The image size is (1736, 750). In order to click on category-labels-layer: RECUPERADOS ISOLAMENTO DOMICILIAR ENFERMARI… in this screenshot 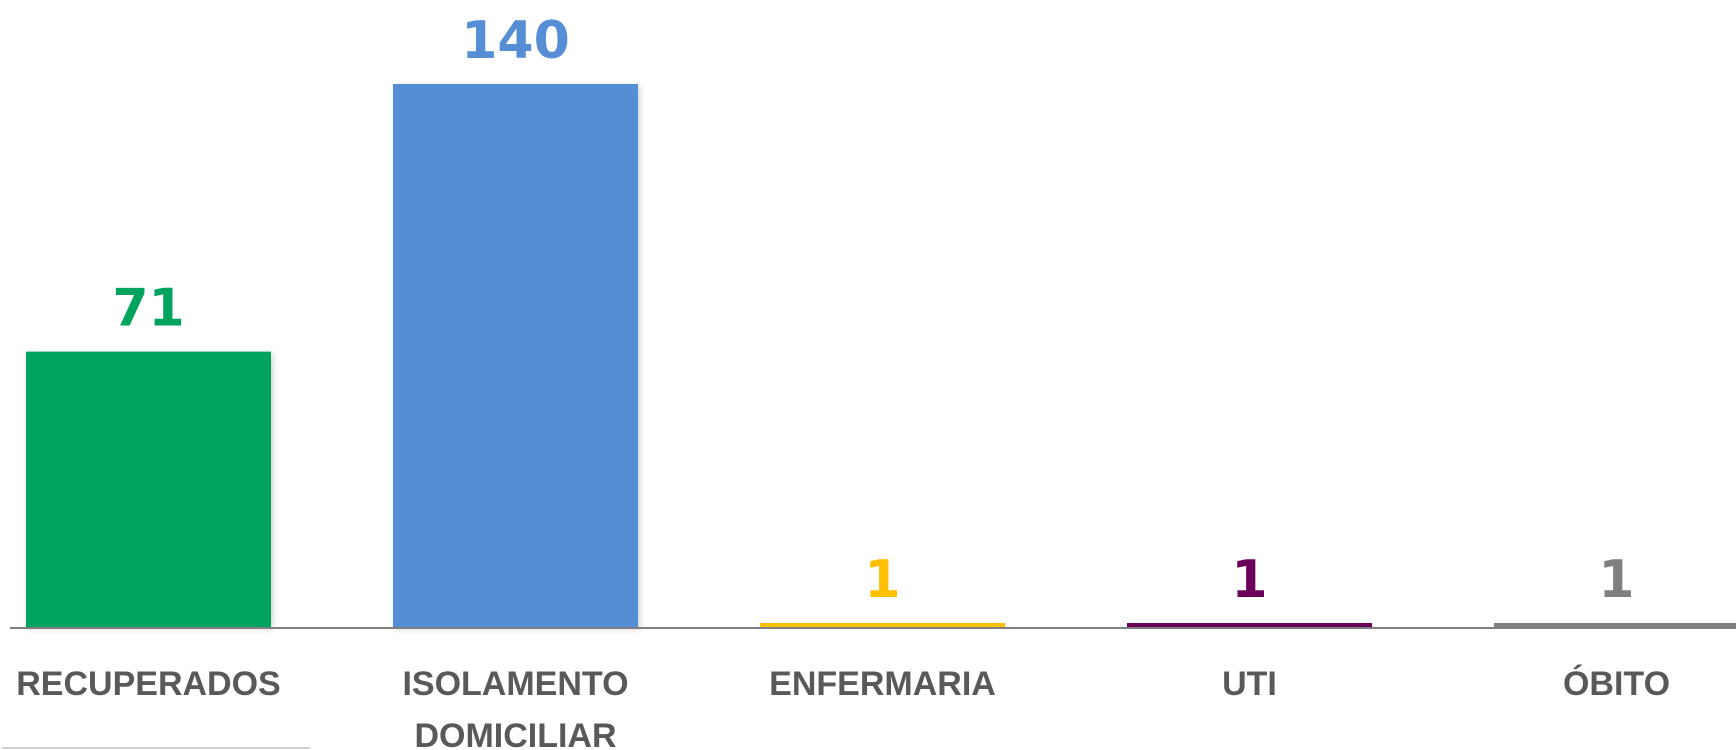, I will do `click(843, 707)`.